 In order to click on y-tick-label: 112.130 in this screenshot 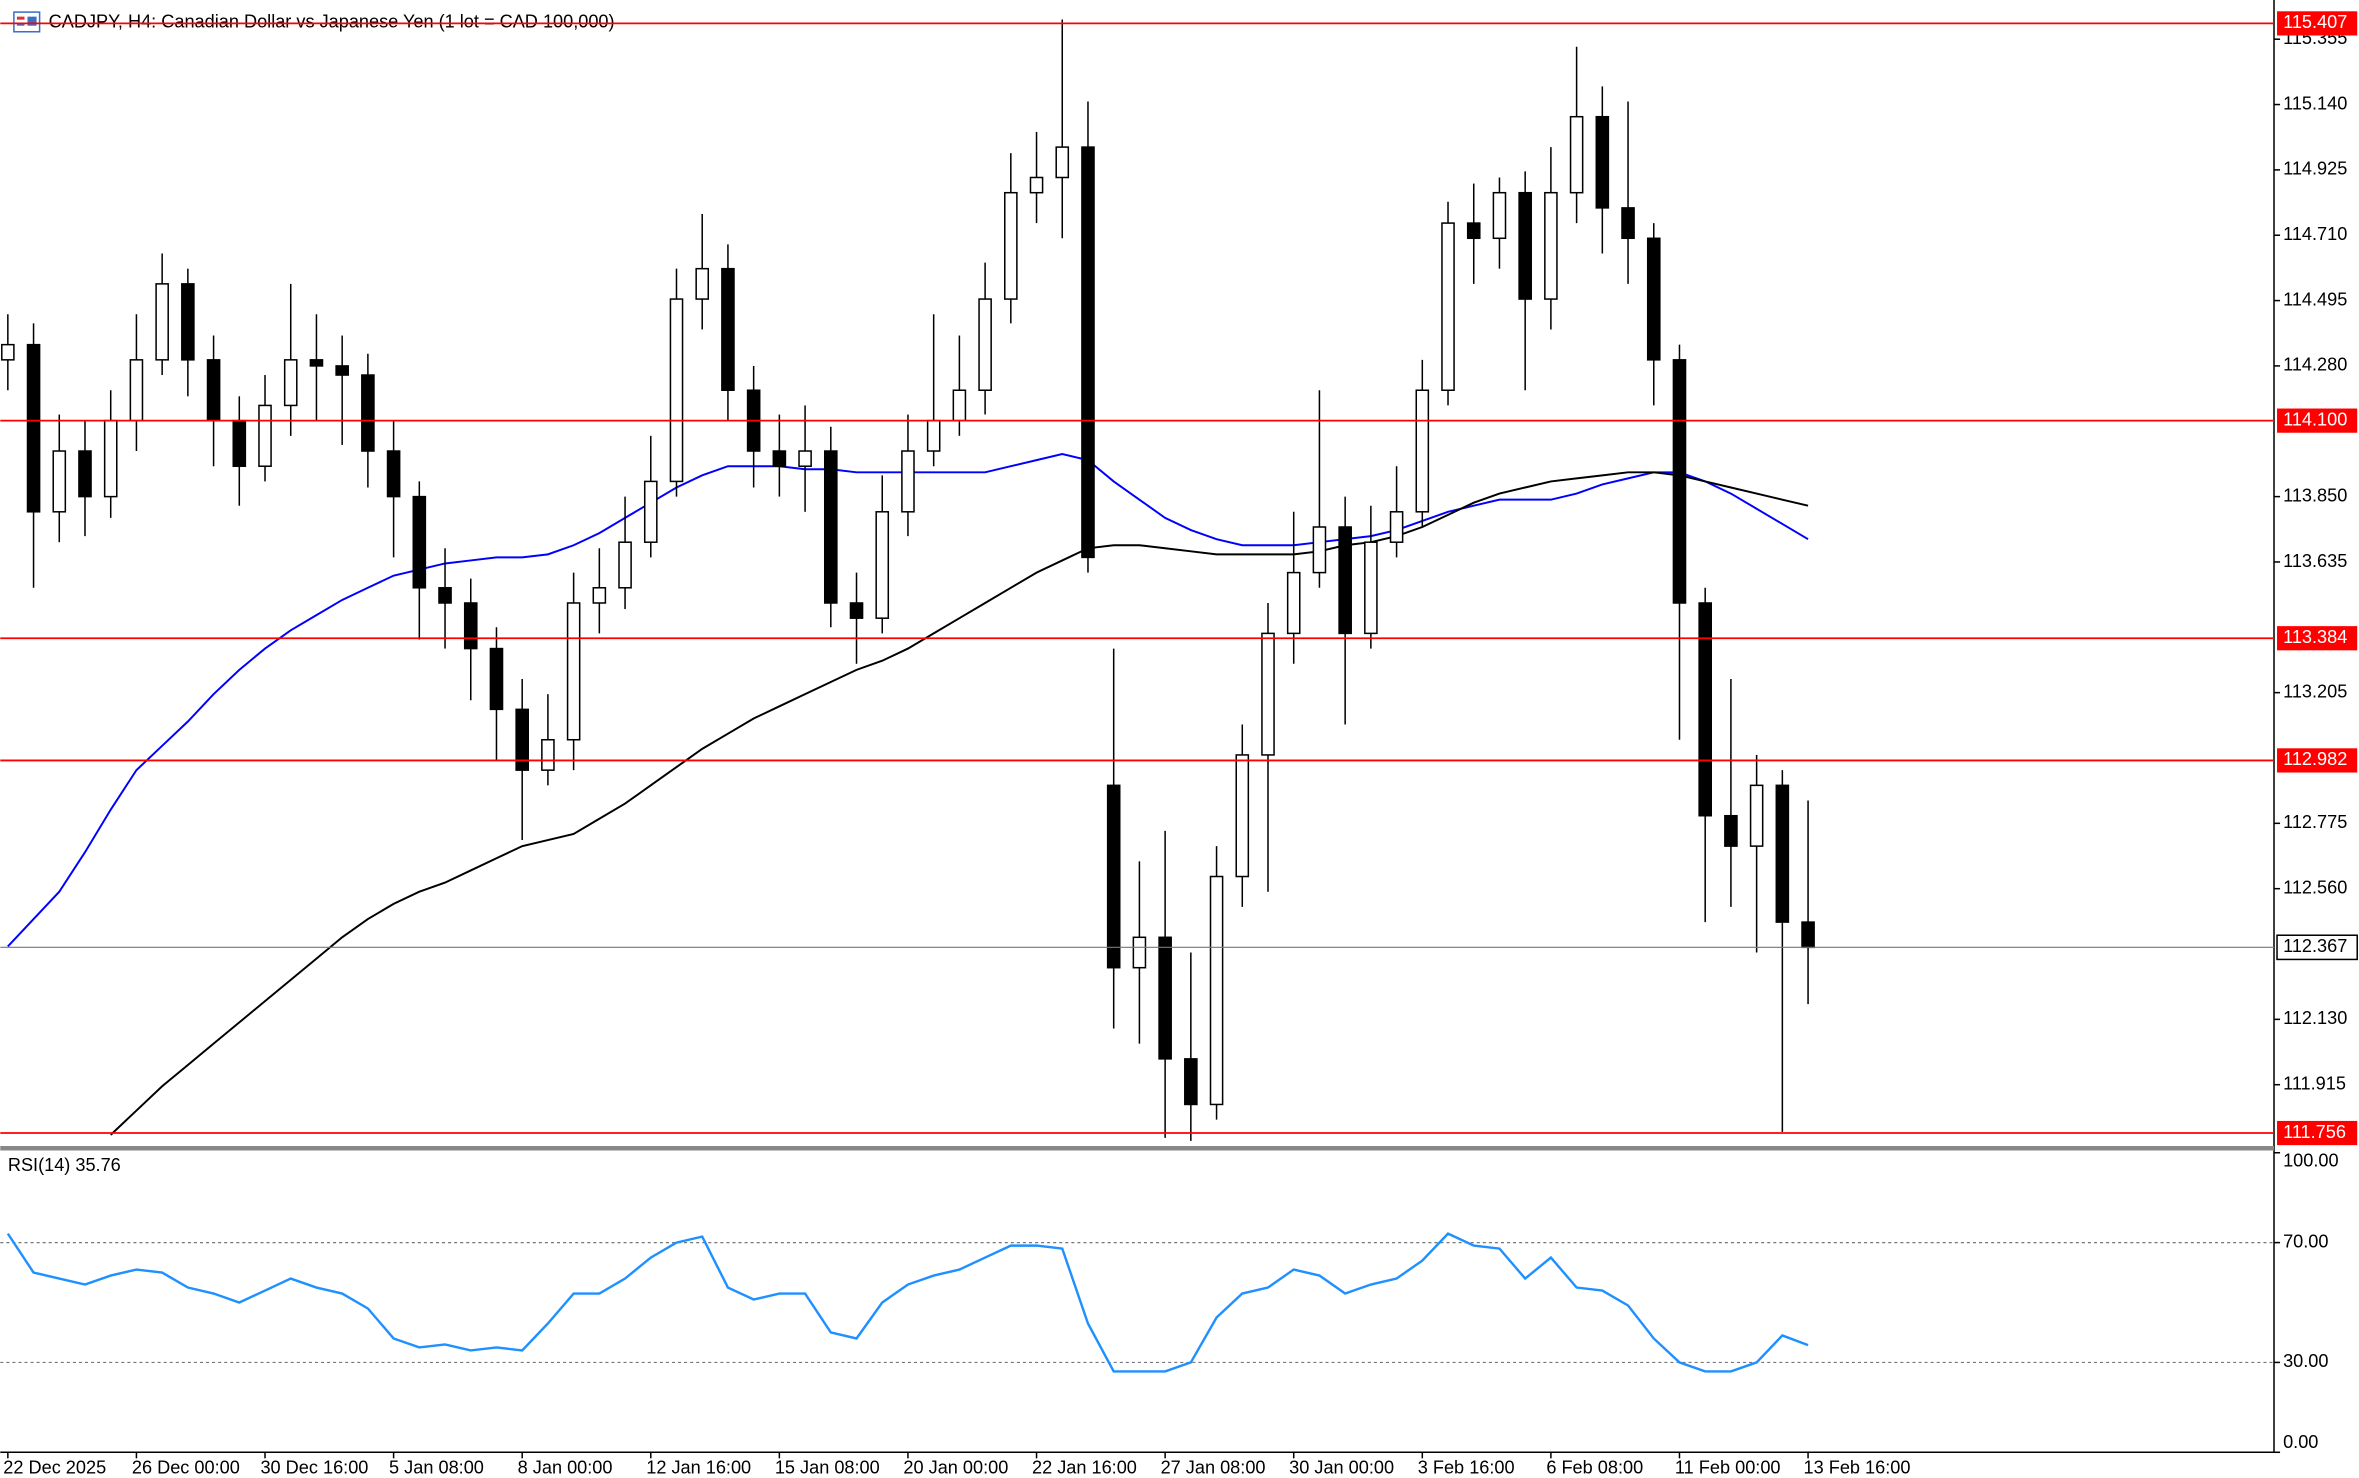, I will do `click(2315, 1018)`.